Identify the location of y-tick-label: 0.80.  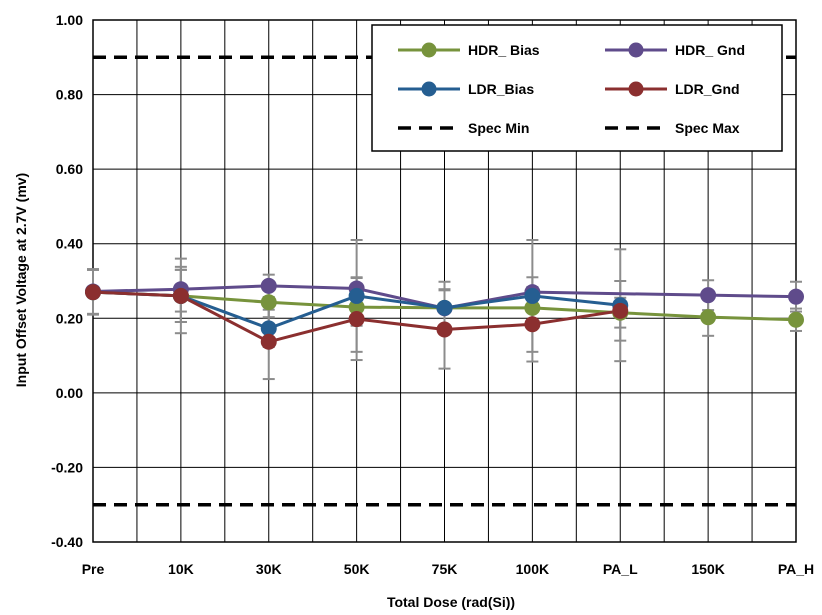
(69, 95).